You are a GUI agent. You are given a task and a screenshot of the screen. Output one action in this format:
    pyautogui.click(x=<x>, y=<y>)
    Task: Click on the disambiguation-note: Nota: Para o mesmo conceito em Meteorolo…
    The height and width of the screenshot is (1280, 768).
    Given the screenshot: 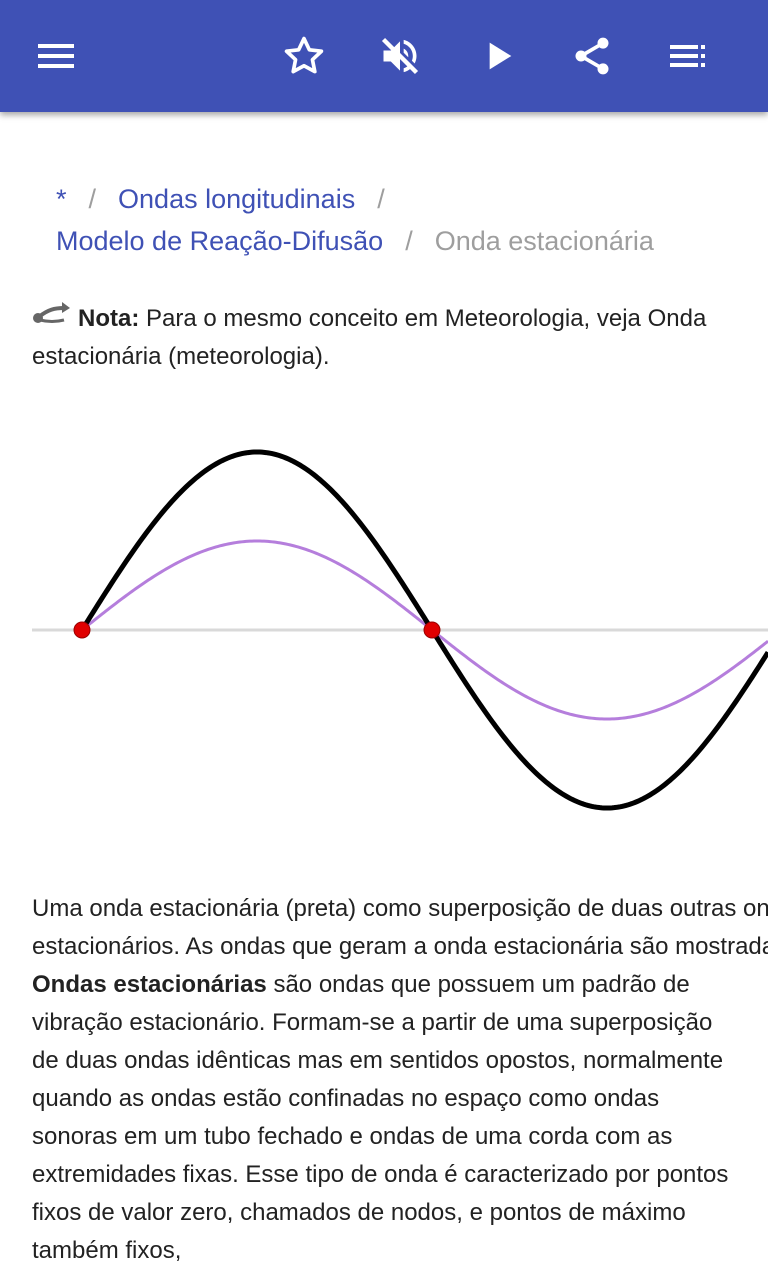 What is the action you would take?
    pyautogui.click(x=382, y=338)
    